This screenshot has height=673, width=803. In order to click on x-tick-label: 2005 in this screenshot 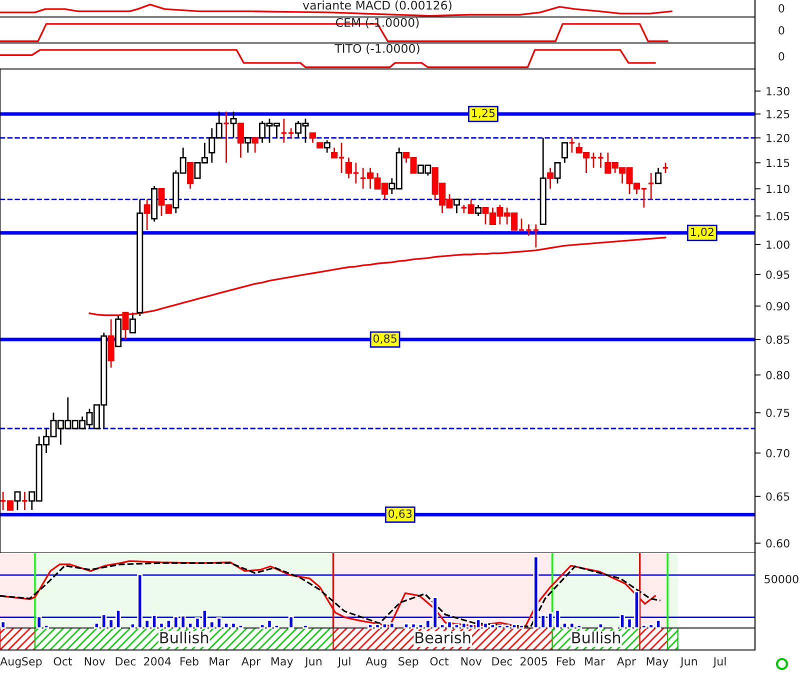, I will do `click(534, 661)`.